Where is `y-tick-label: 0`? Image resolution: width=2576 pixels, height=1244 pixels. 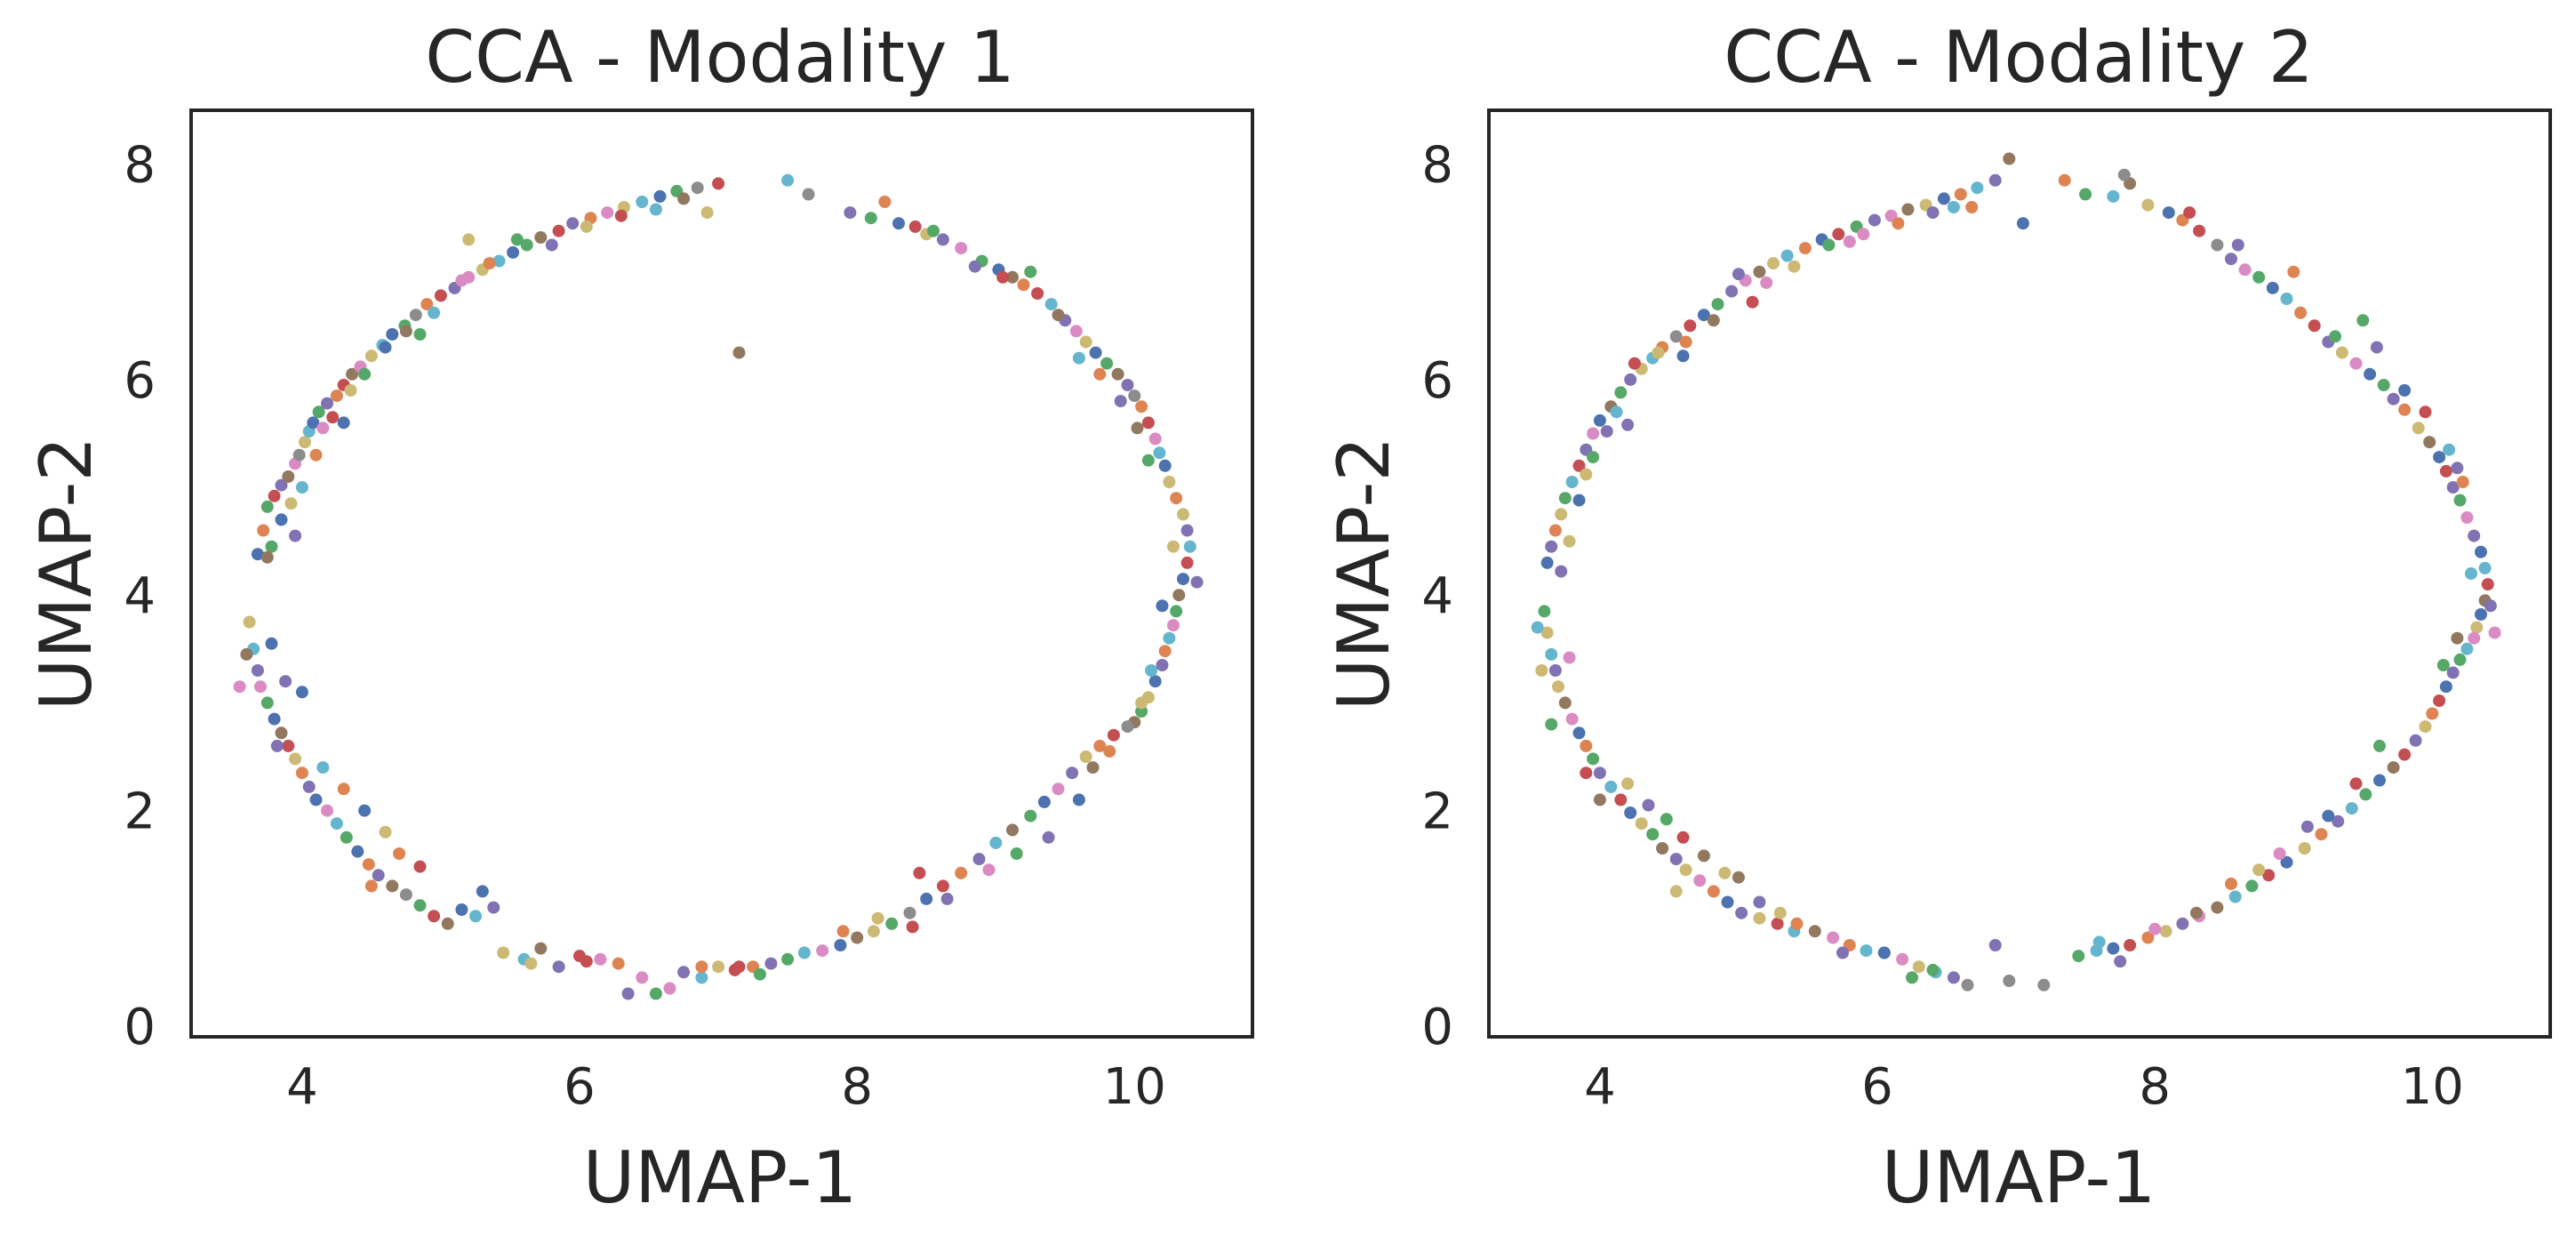 y-tick-label: 0 is located at coordinates (140, 1027).